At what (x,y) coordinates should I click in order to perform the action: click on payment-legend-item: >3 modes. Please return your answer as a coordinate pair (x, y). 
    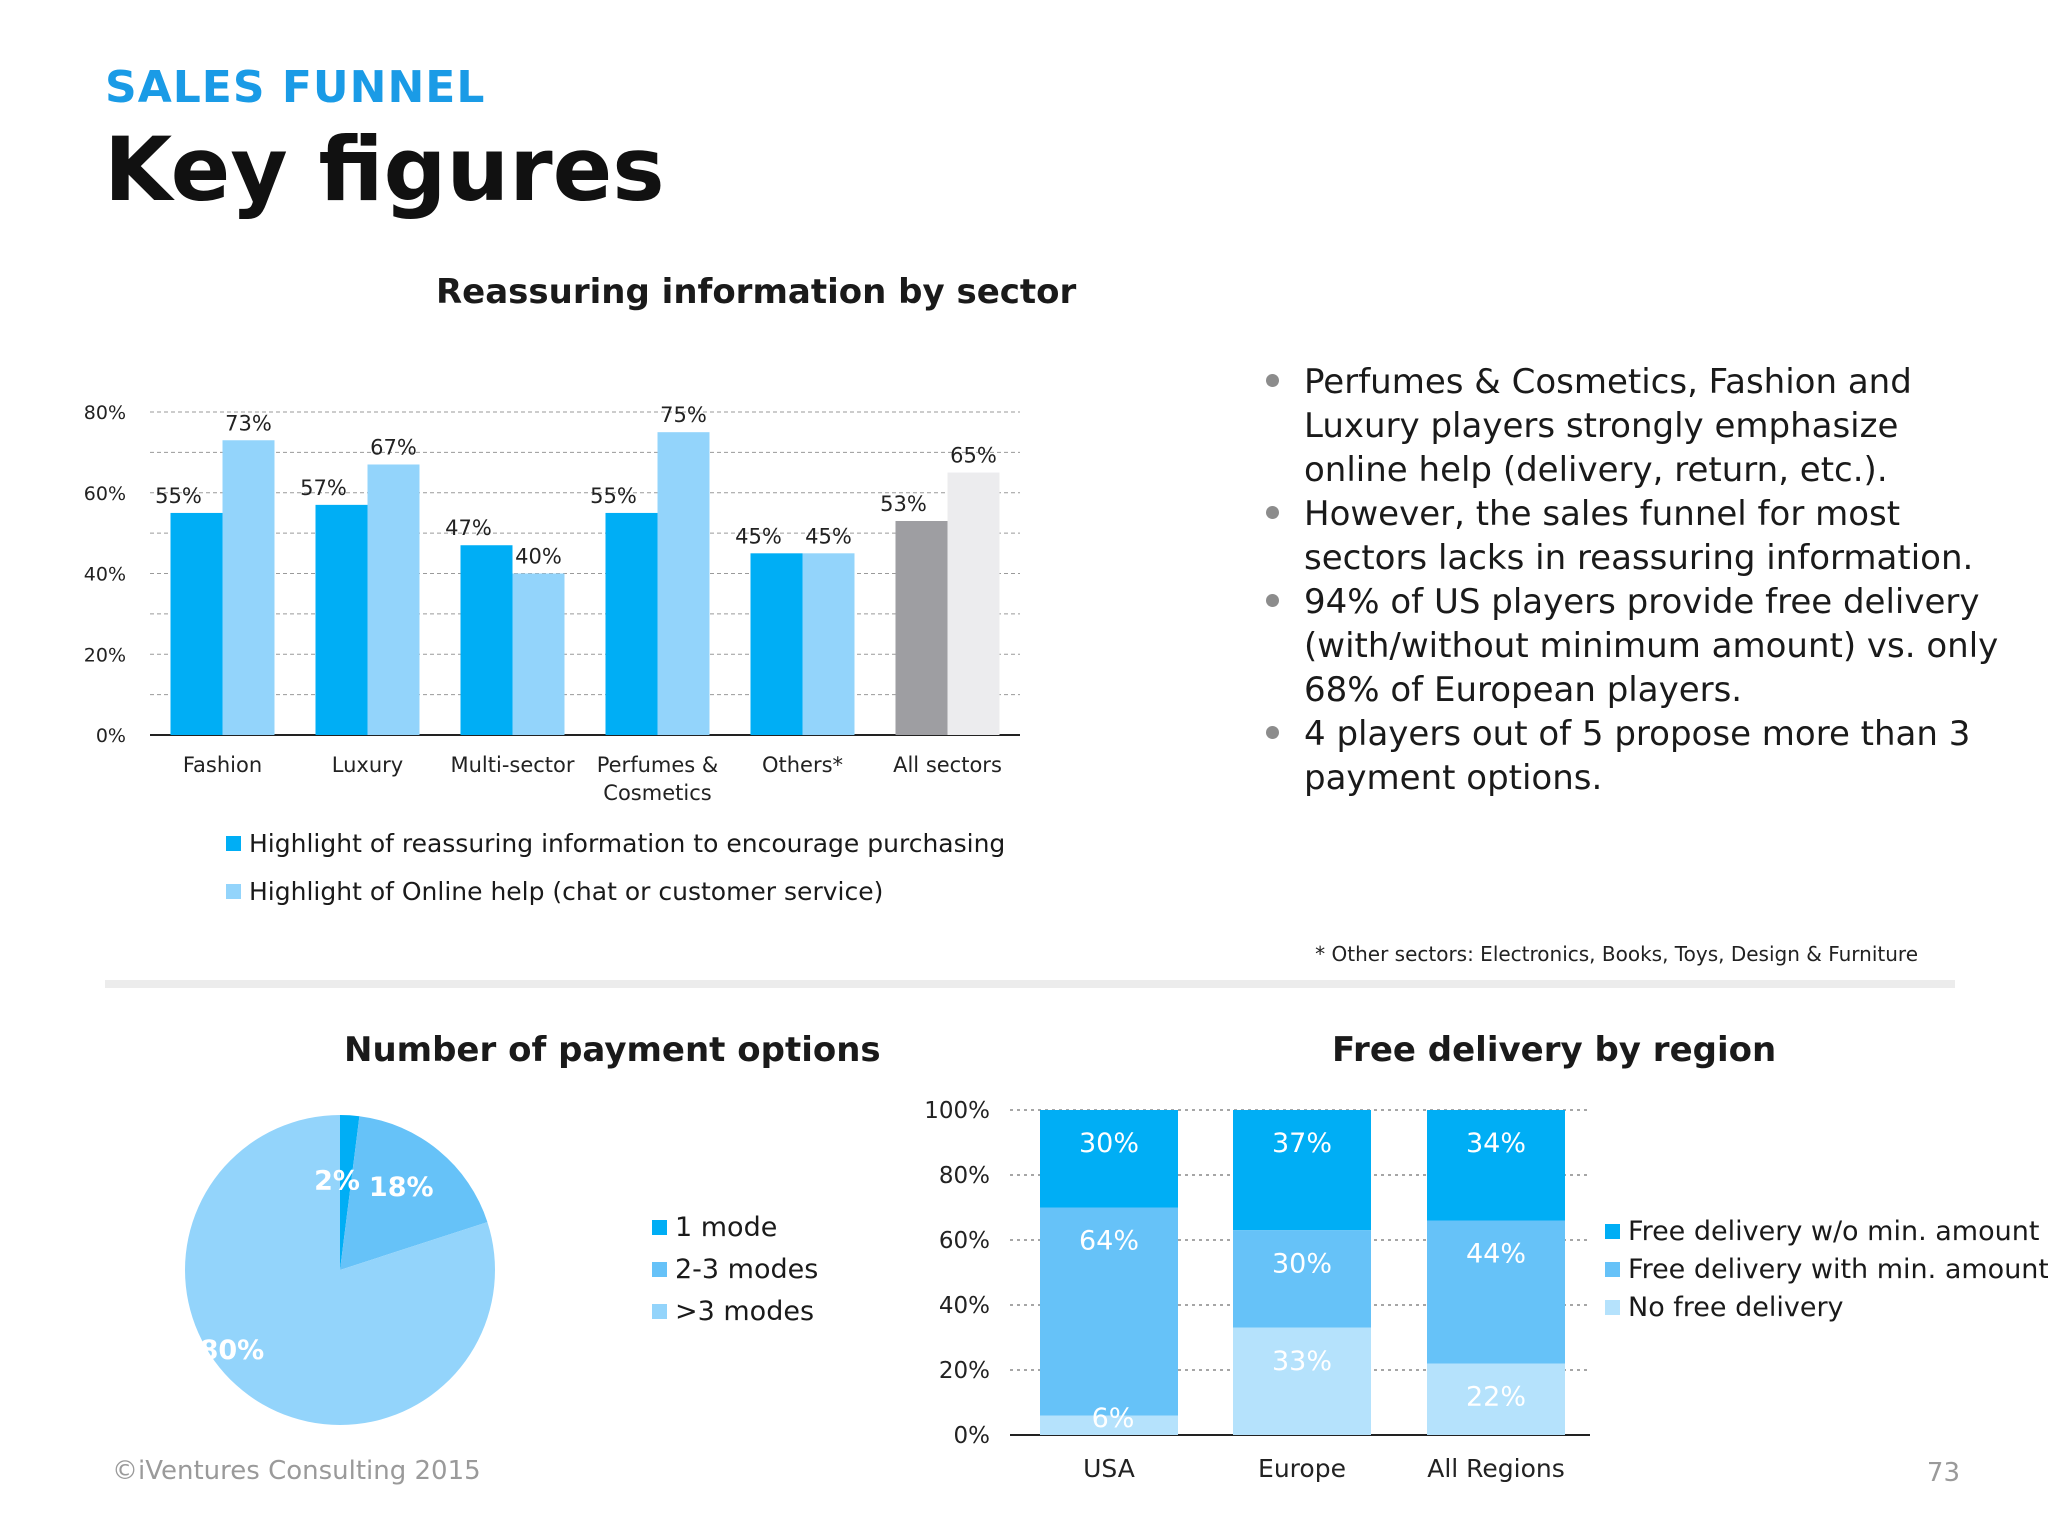
    Looking at the image, I should click on (735, 1311).